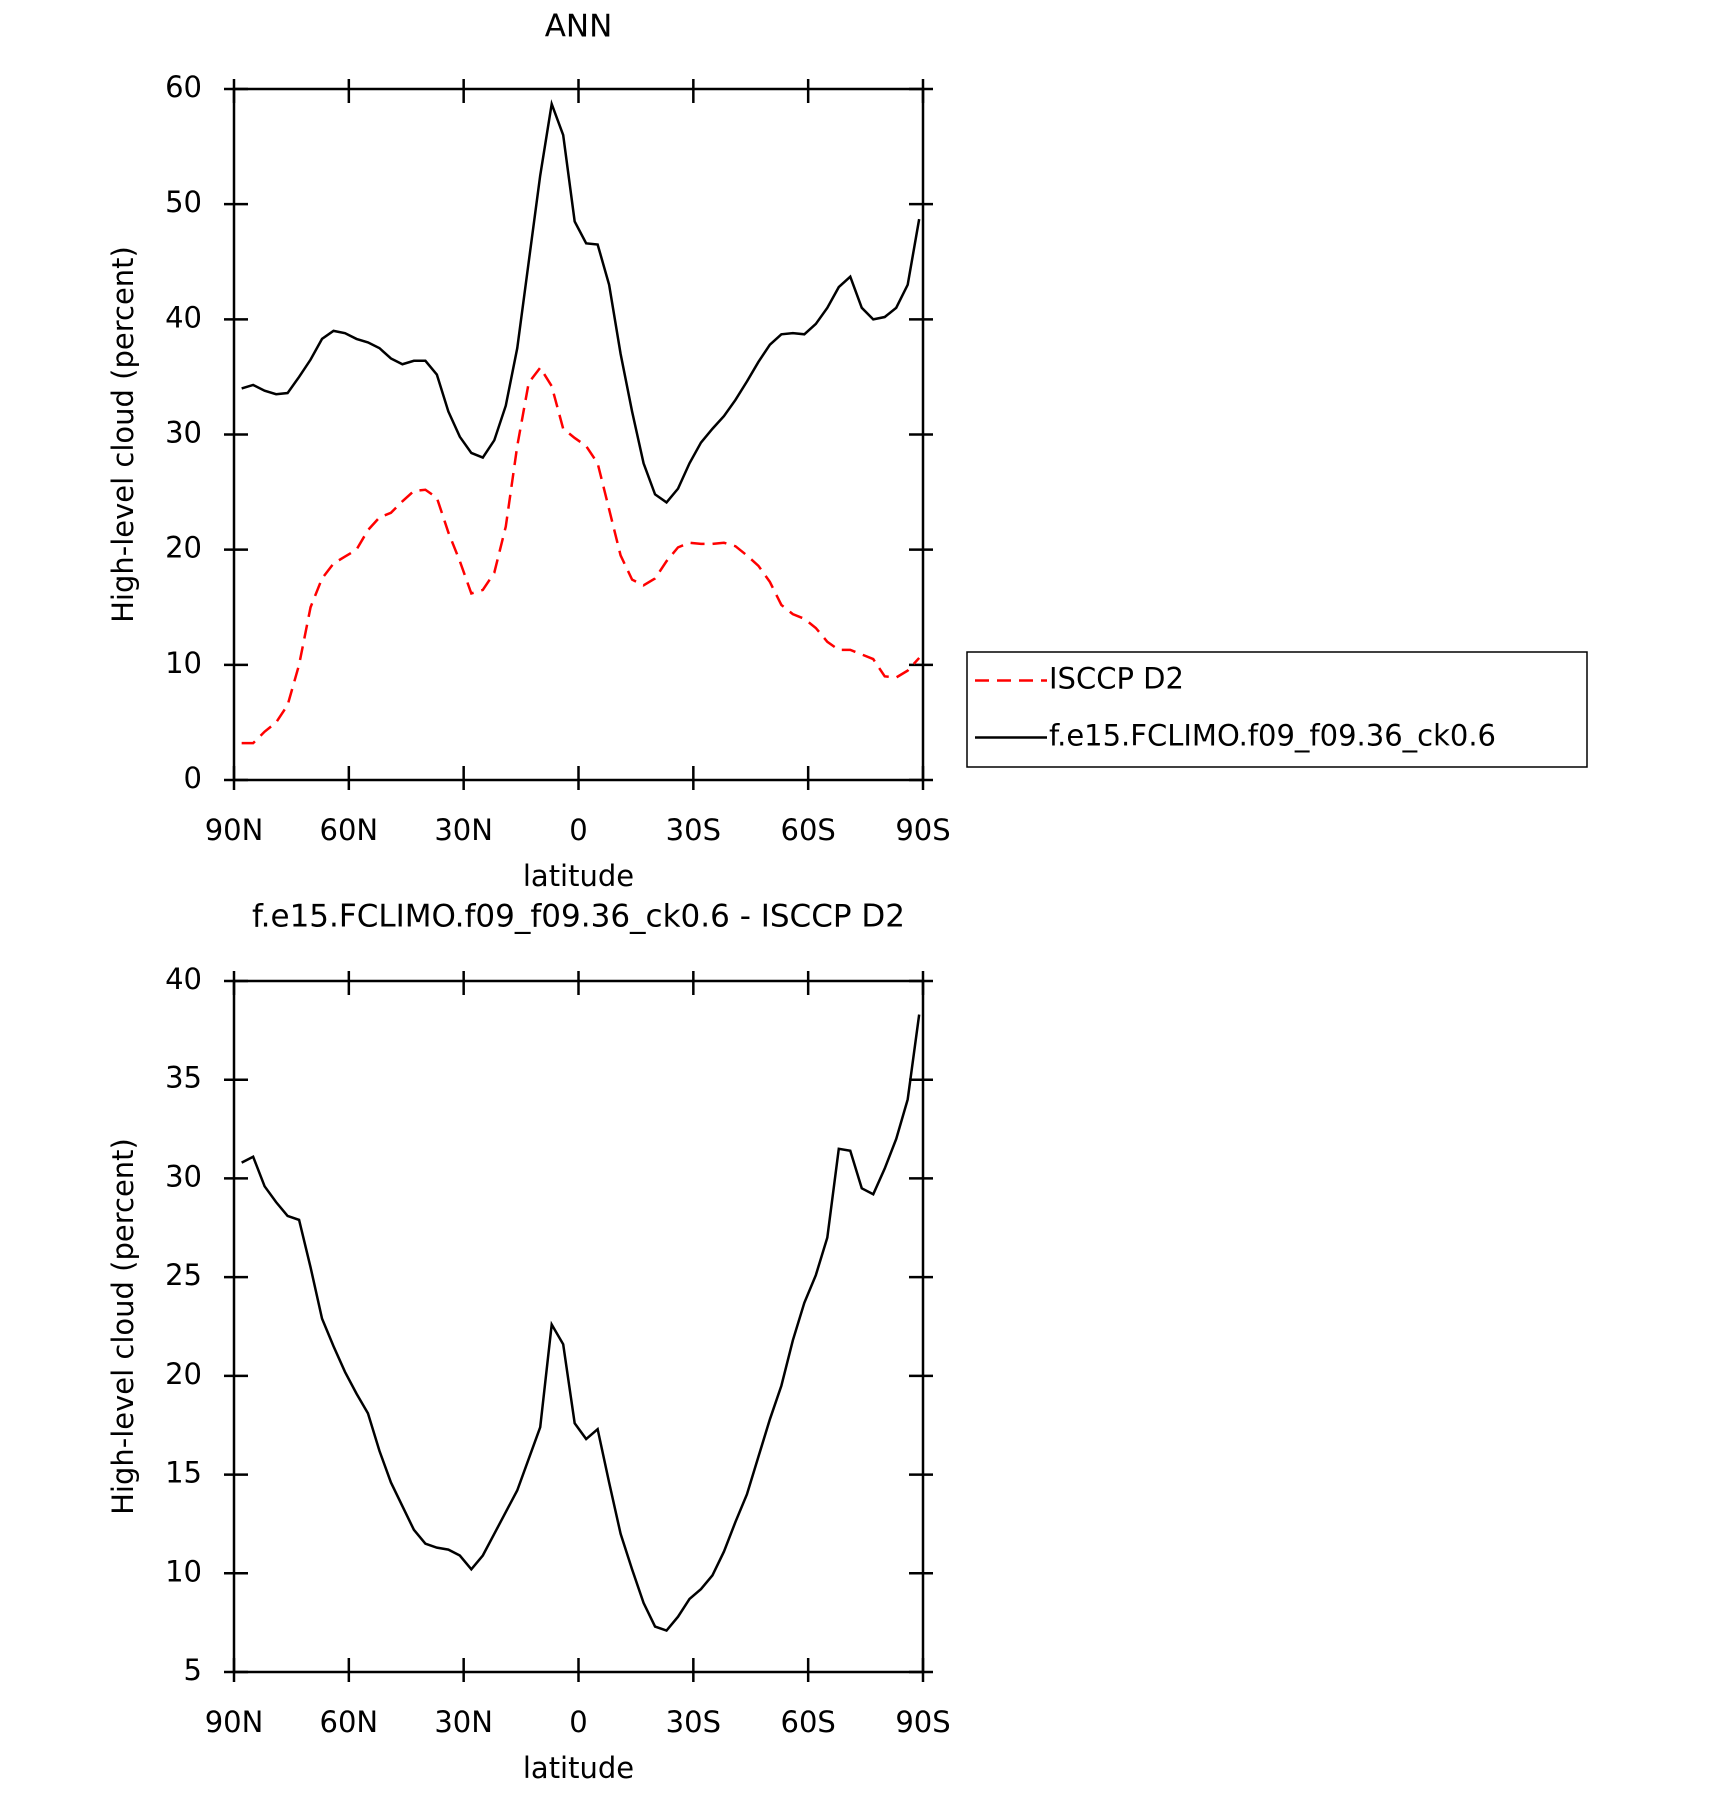 This screenshot has height=1805, width=1710. Describe the element at coordinates (578, 917) in the screenshot. I see `chart-title: f.e15.FCLIMO.f09_f09.36_ck0.6 - ISCCP D2` at that location.